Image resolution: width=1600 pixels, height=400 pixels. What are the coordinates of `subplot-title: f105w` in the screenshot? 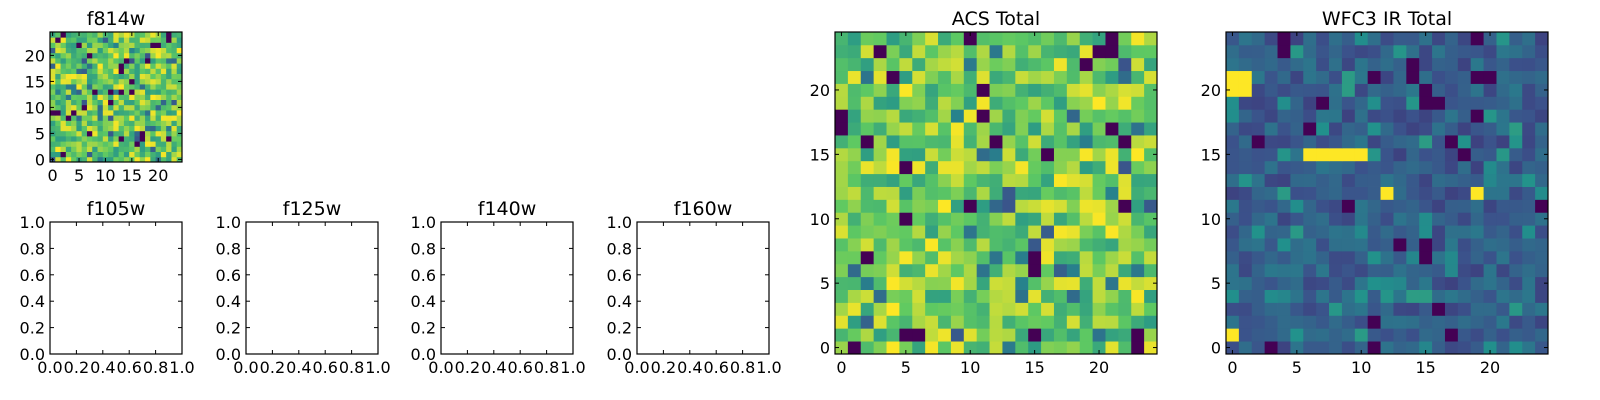 It's located at (116, 209).